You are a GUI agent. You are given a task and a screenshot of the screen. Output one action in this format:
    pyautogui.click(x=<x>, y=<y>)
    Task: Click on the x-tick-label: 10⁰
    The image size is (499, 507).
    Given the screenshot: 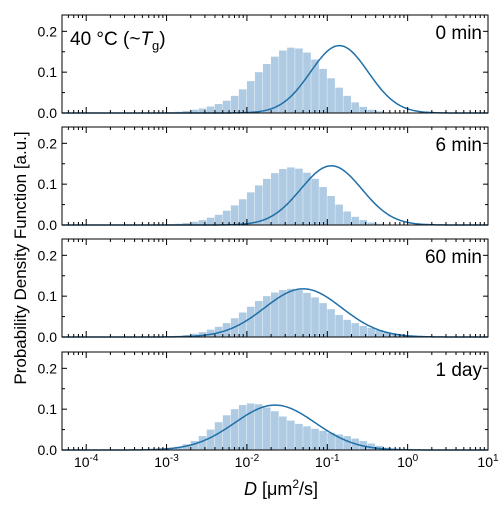 What is the action you would take?
    pyautogui.click(x=408, y=461)
    